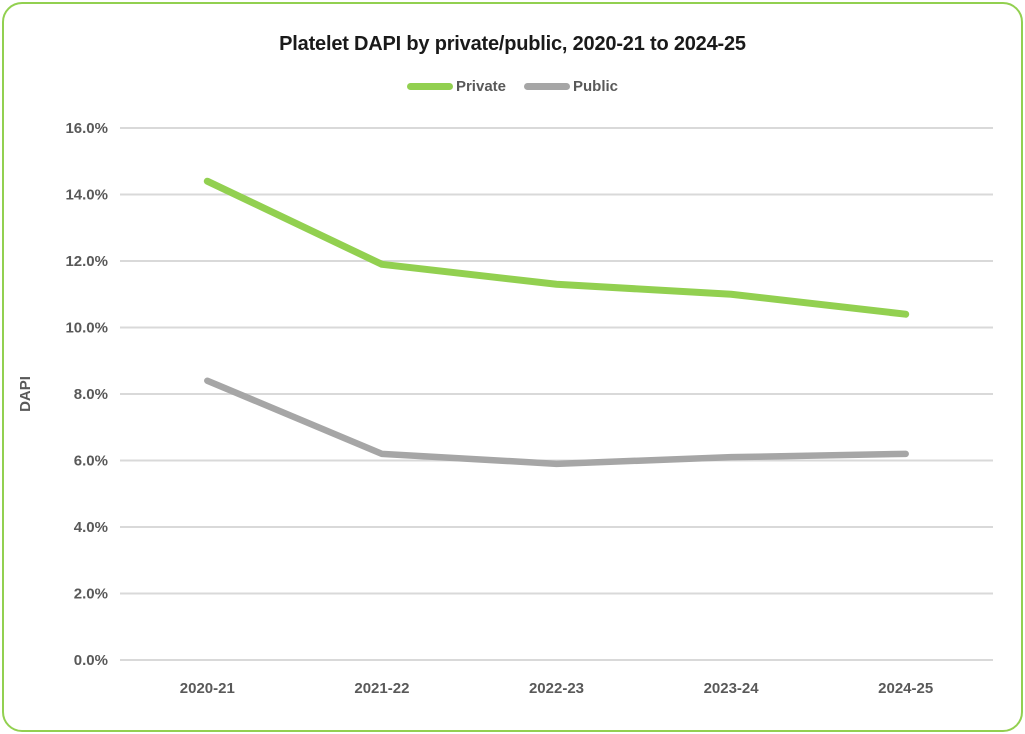 Image resolution: width=1025 pixels, height=734 pixels. What do you see at coordinates (91, 394) in the screenshot?
I see `y-tick-label: 8.0%` at bounding box center [91, 394].